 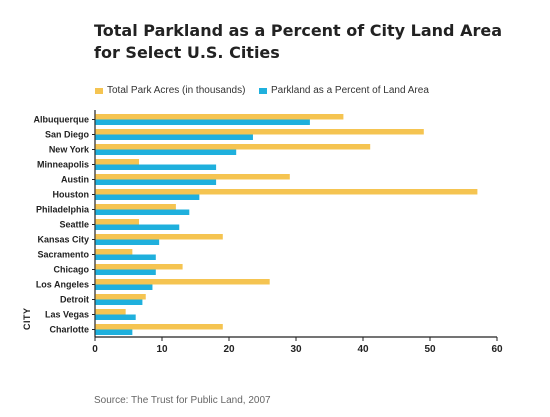 What do you see at coordinates (63, 255) in the screenshot?
I see `y-tick-label-sacramento: Sacramento` at bounding box center [63, 255].